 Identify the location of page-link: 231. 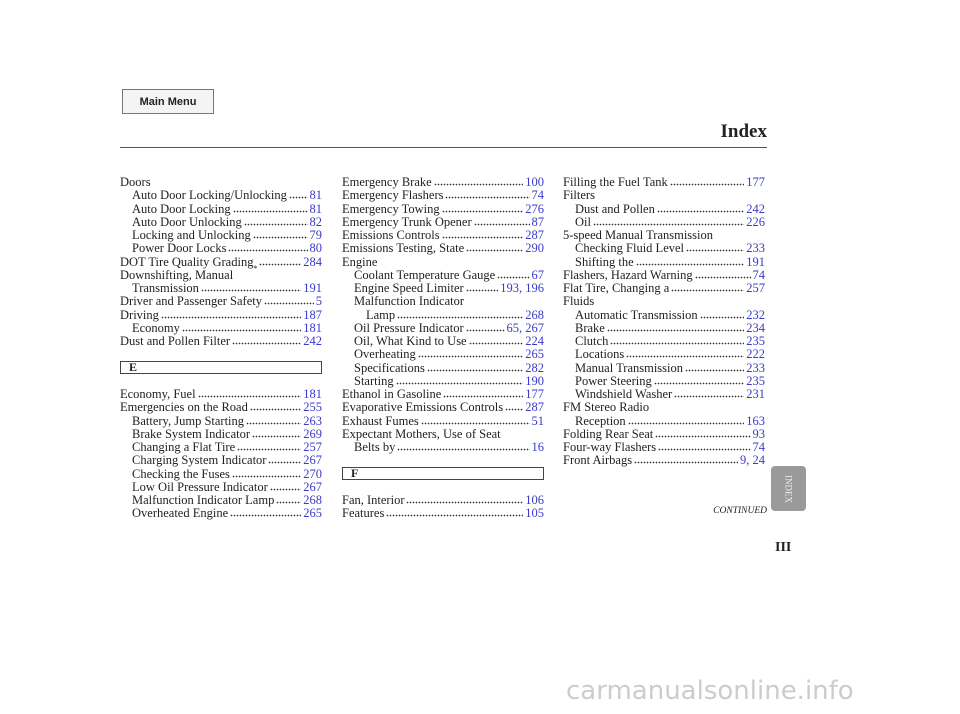
(755, 394).